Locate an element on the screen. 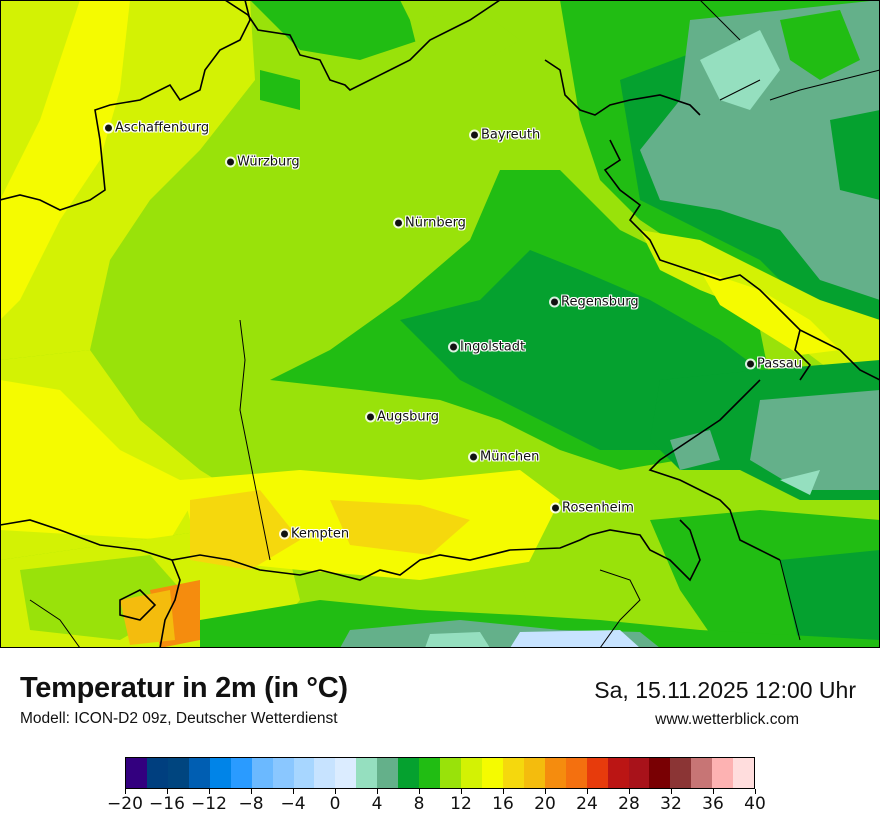  colorbar-tick-label: 20 is located at coordinates (545, 804).